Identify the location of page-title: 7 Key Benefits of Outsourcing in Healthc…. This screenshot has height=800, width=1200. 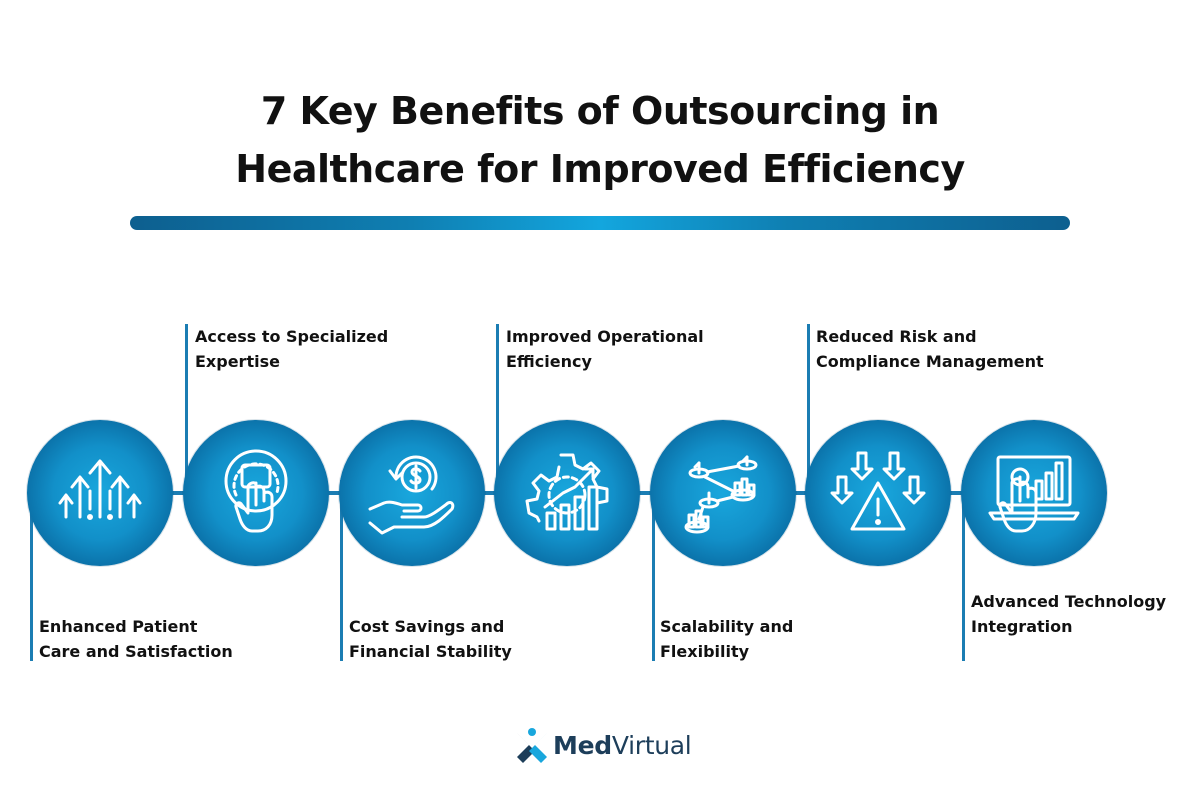
(600, 140).